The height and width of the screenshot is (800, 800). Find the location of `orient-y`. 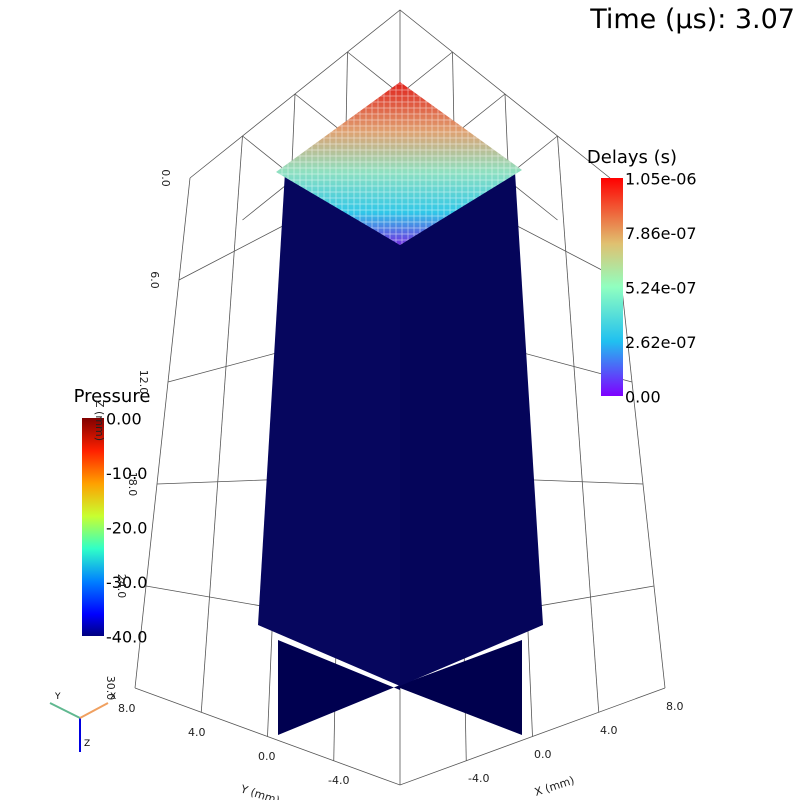

orient-y is located at coordinates (65, 710).